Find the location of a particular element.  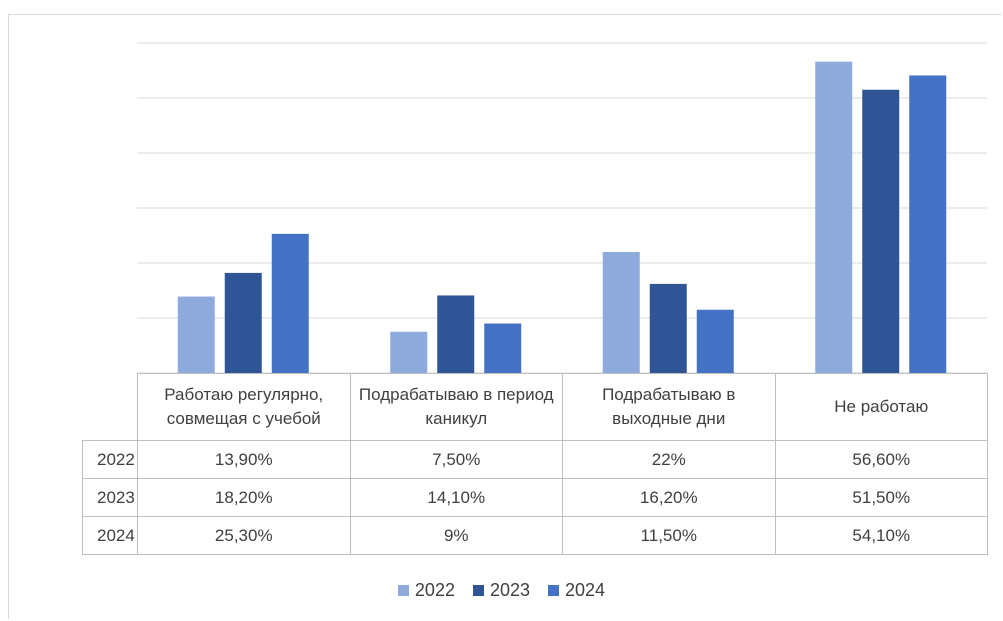

data-label: 56,60% is located at coordinates (881, 459).